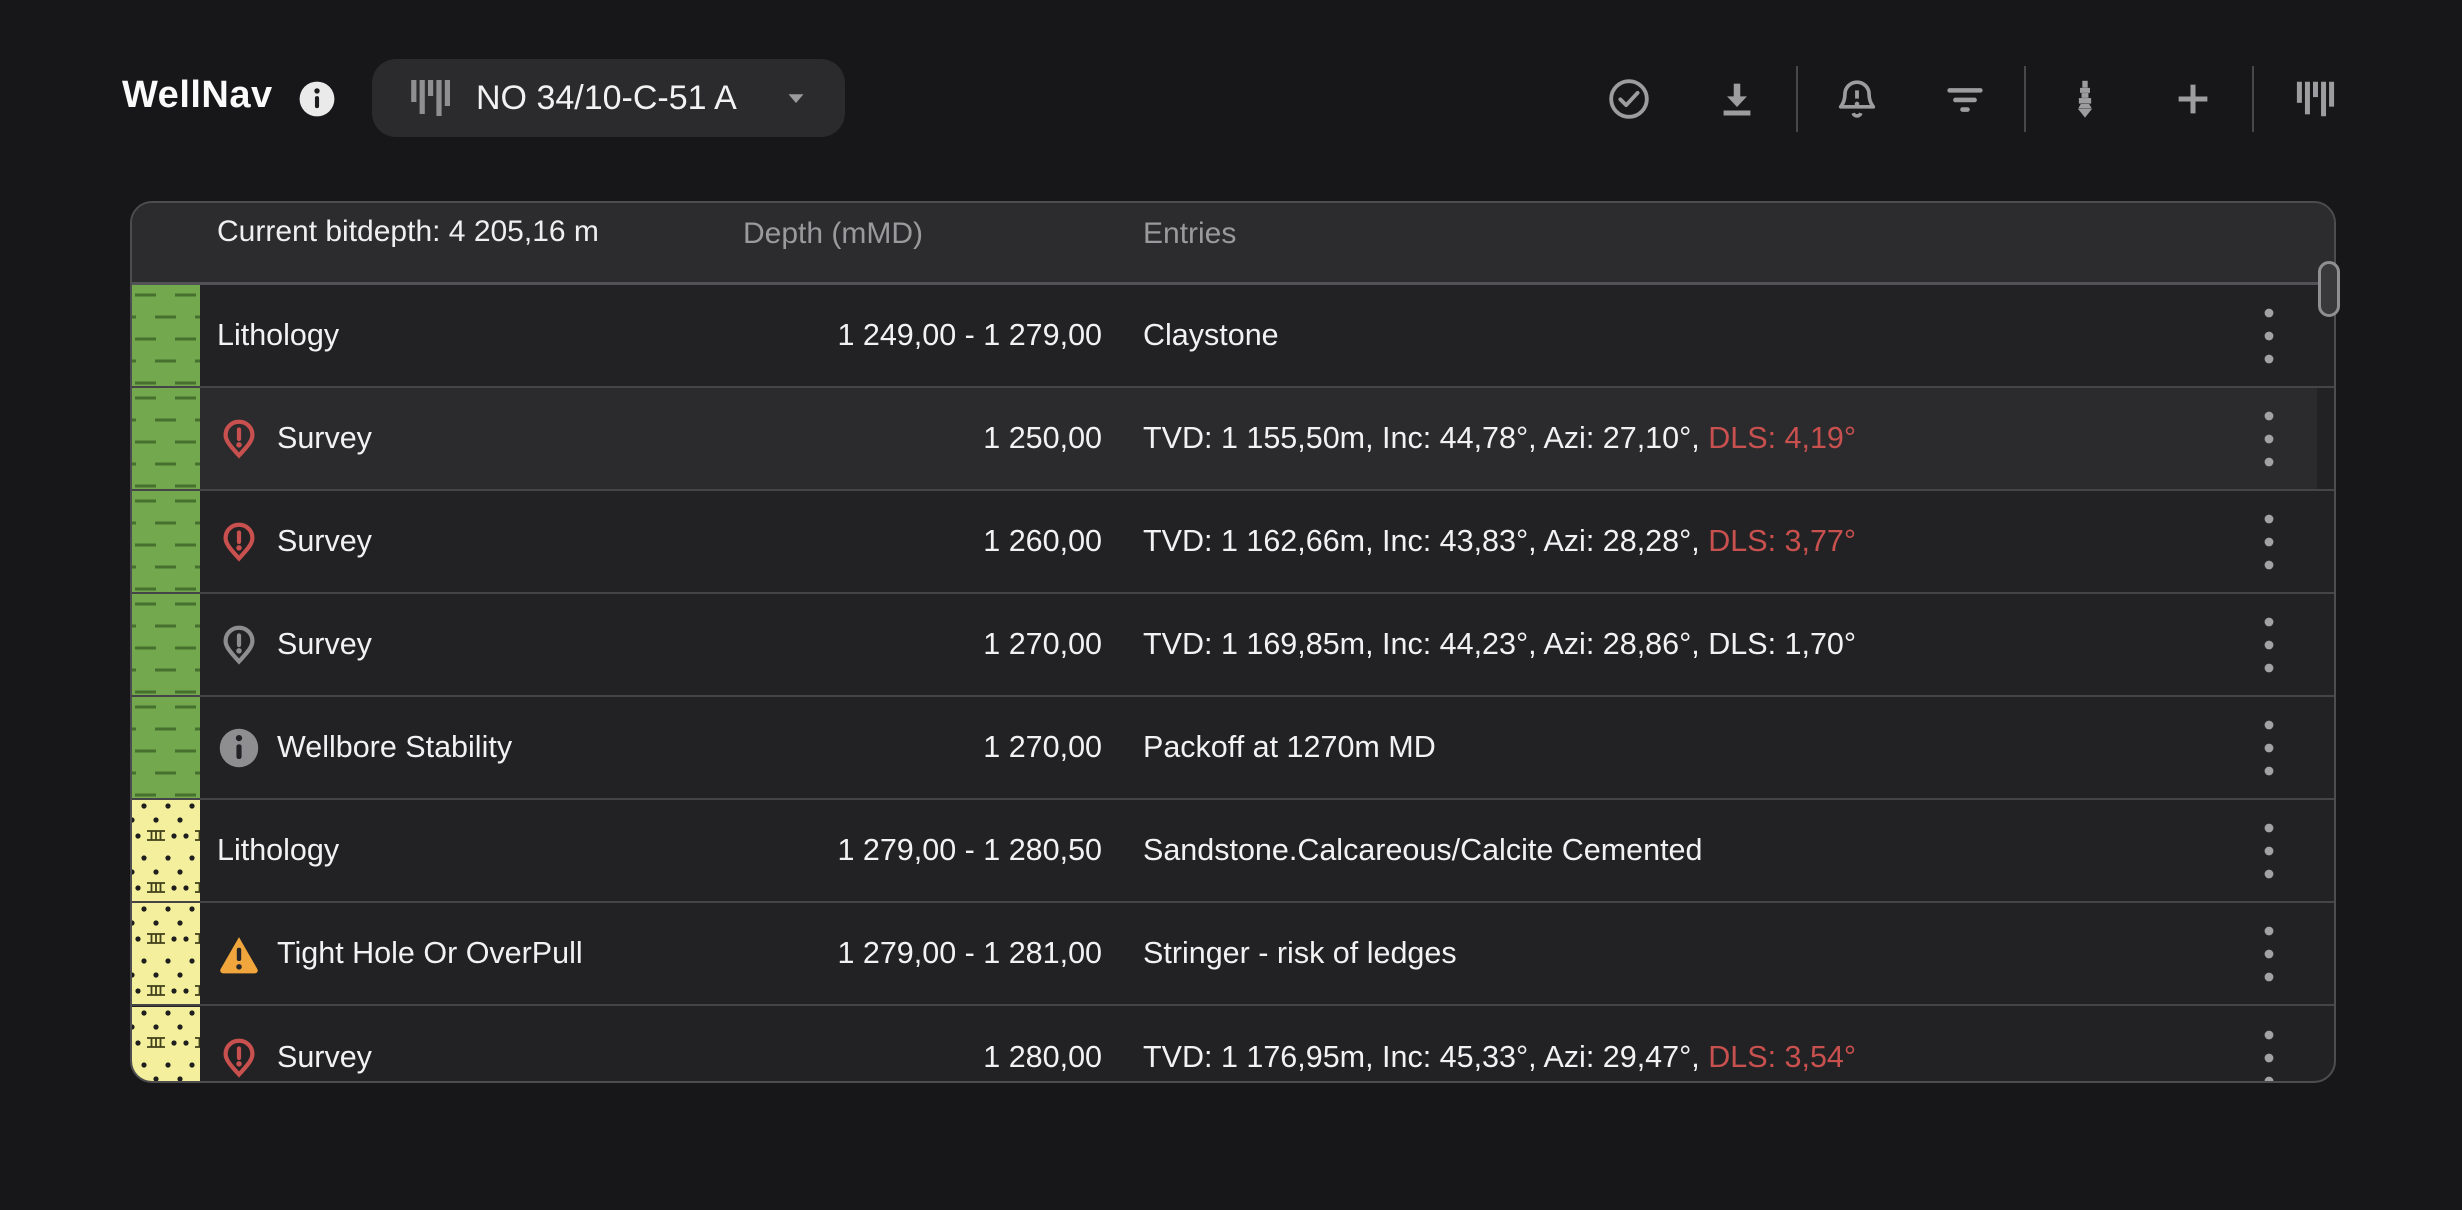  What do you see at coordinates (2193, 99) in the screenshot?
I see `plus-icon` at bounding box center [2193, 99].